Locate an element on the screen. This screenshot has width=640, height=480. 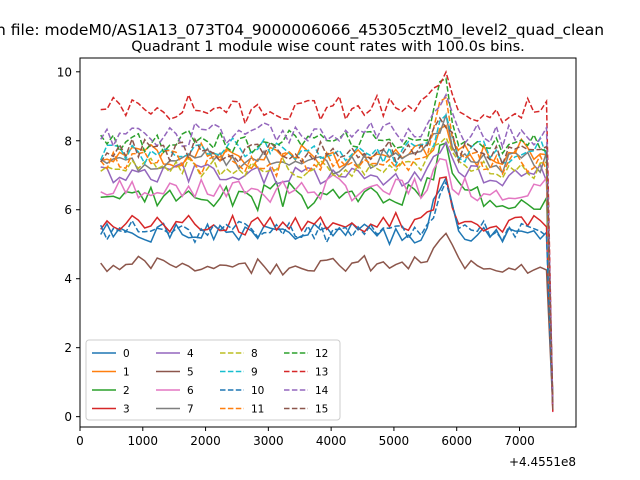
y-tick-label: 8 is located at coordinates (68, 141).